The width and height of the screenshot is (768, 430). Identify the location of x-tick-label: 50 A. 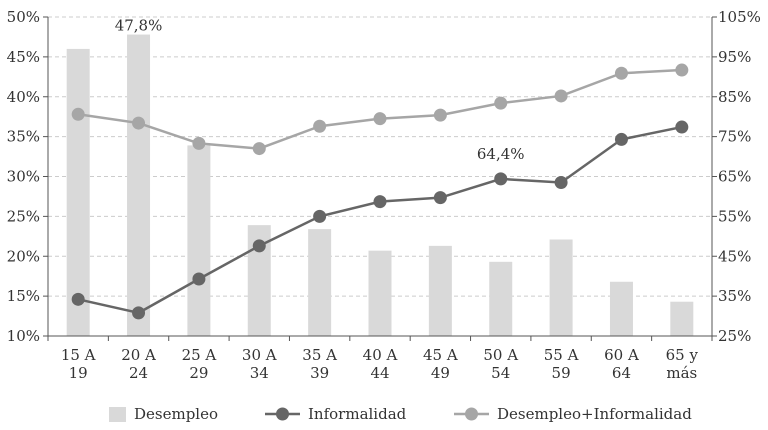
(500, 355).